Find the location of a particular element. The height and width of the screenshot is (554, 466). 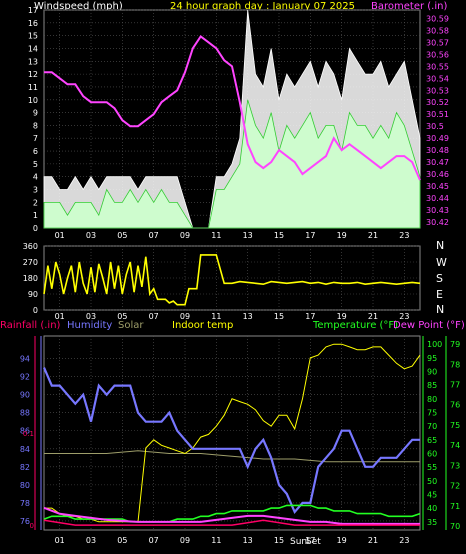

temperature-y-tick-label: 85 is located at coordinates (432, 385).